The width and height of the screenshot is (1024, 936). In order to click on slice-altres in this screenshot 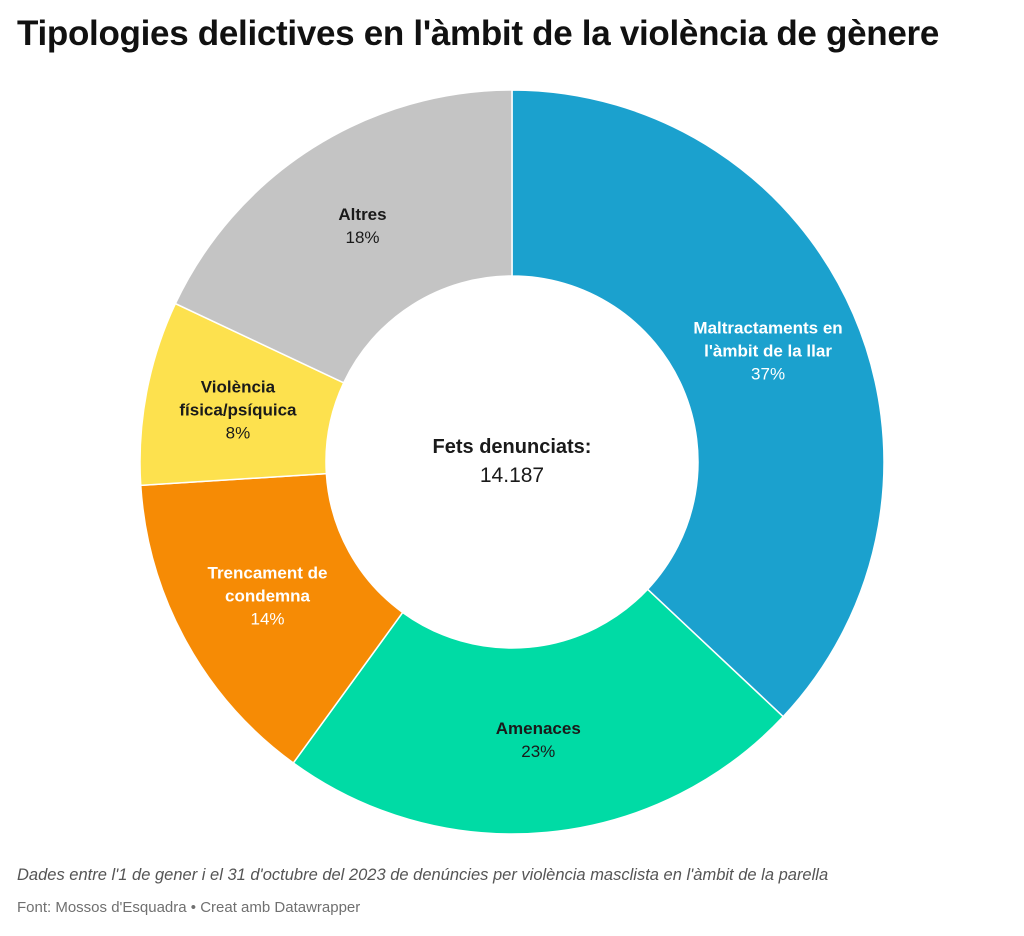, I will do `click(343, 236)`.